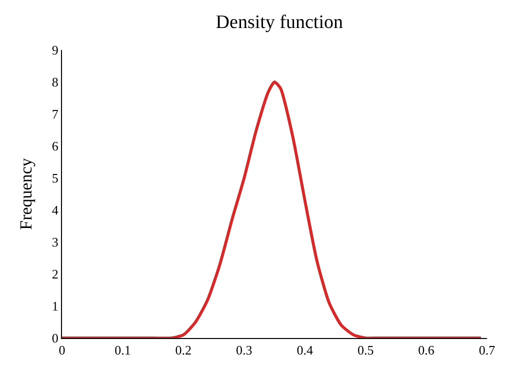 The width and height of the screenshot is (508, 370). What do you see at coordinates (55, 82) in the screenshot?
I see `y-tick-label: 8` at bounding box center [55, 82].